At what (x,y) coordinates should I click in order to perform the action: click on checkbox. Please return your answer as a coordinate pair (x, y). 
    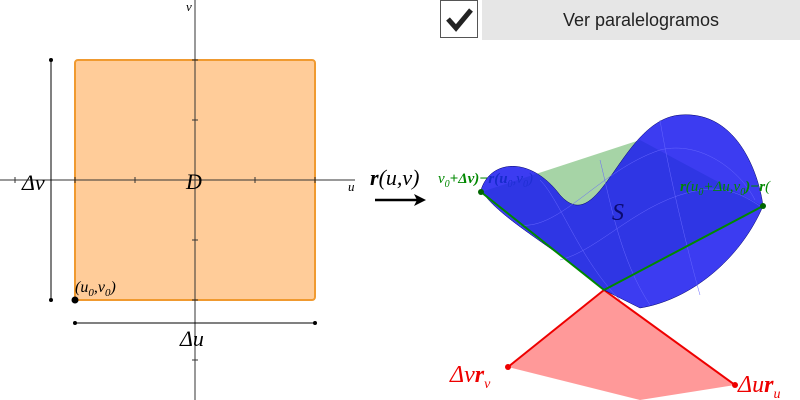
    Looking at the image, I should click on (459, 19).